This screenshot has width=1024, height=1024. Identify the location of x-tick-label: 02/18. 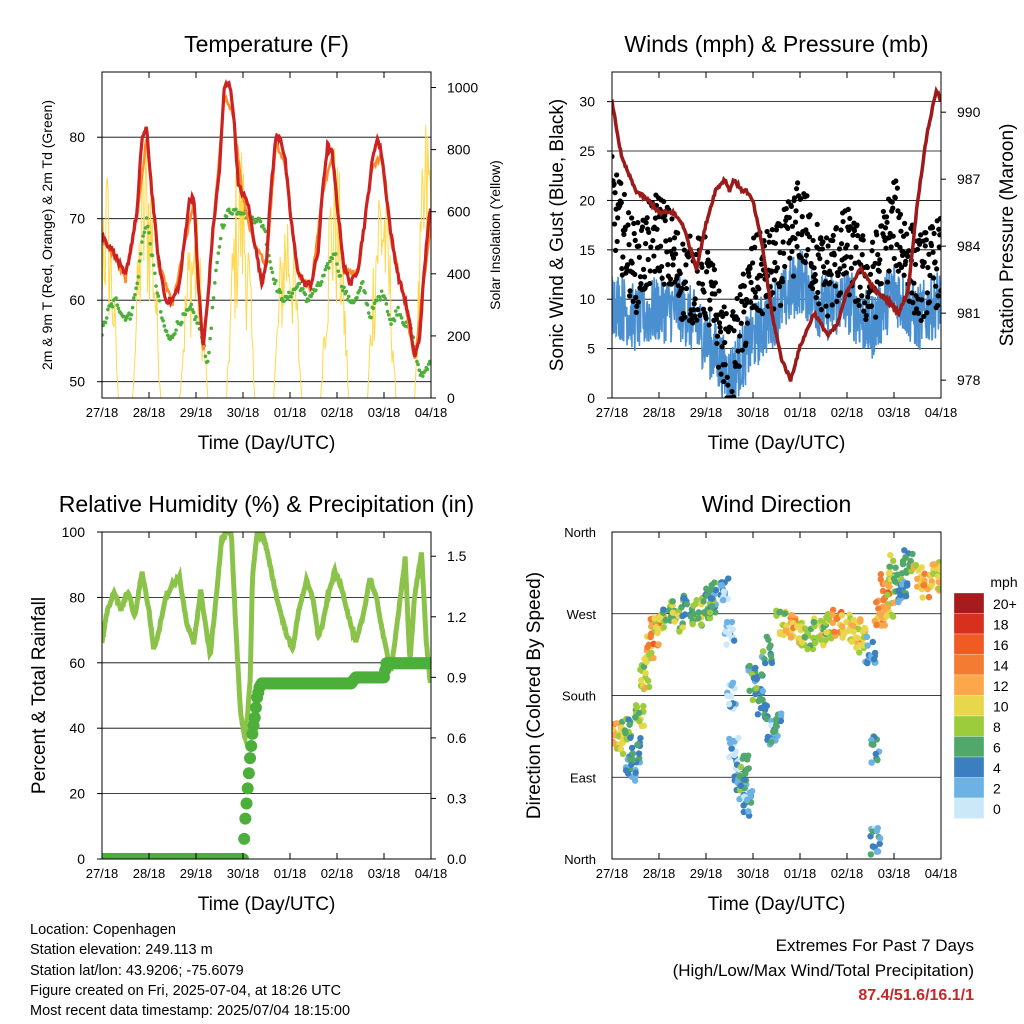
(847, 412).